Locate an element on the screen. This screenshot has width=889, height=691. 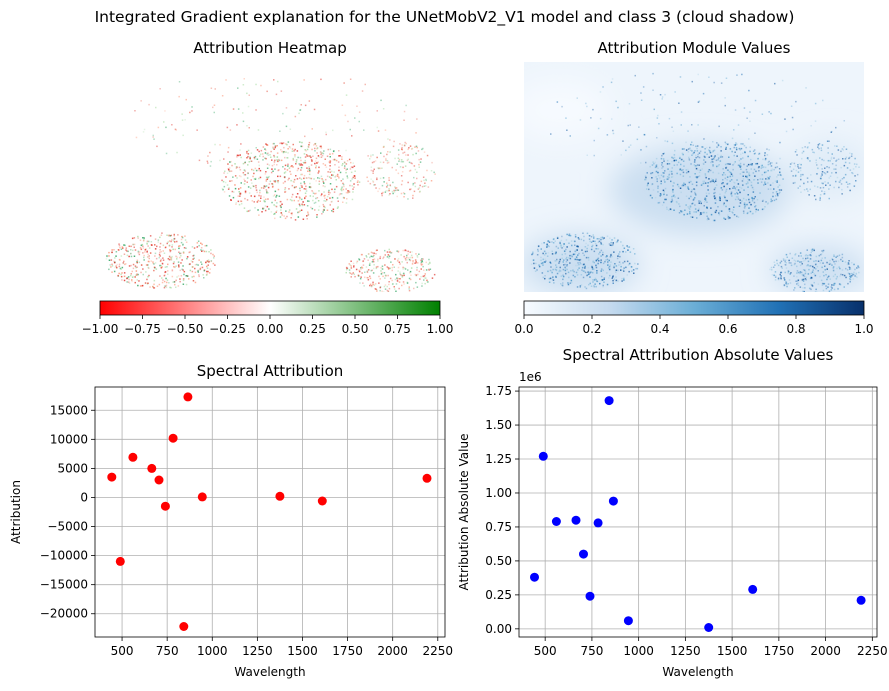
heatmap-colorbar-tick-label: 0.50 is located at coordinates (355, 329).